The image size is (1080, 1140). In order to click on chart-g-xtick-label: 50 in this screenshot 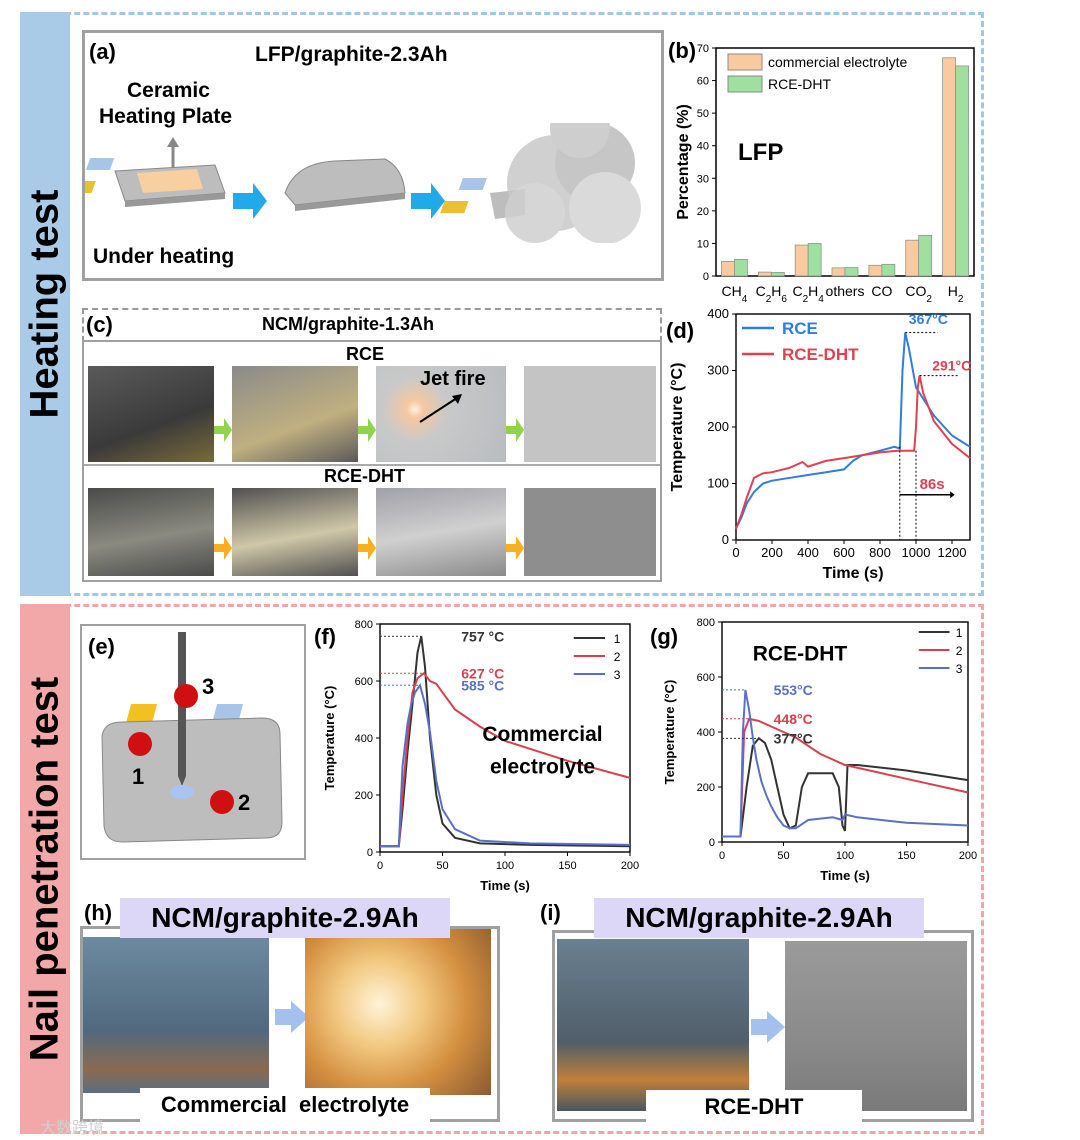, I will do `click(783, 856)`.